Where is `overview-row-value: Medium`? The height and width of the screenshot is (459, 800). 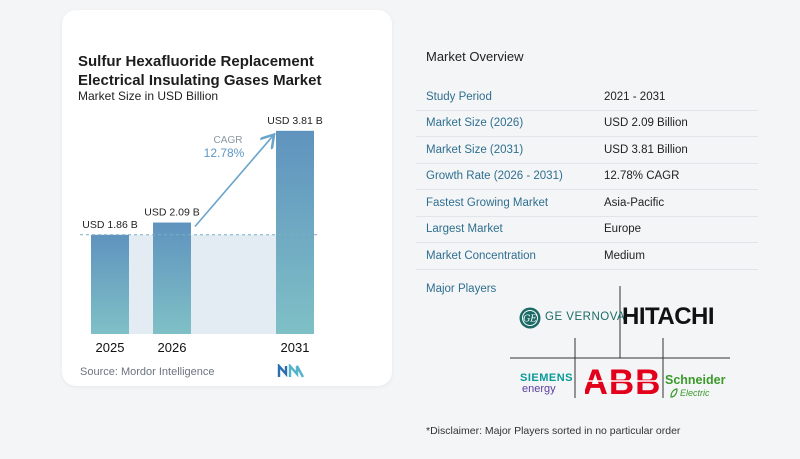 overview-row-value: Medium is located at coordinates (677, 256).